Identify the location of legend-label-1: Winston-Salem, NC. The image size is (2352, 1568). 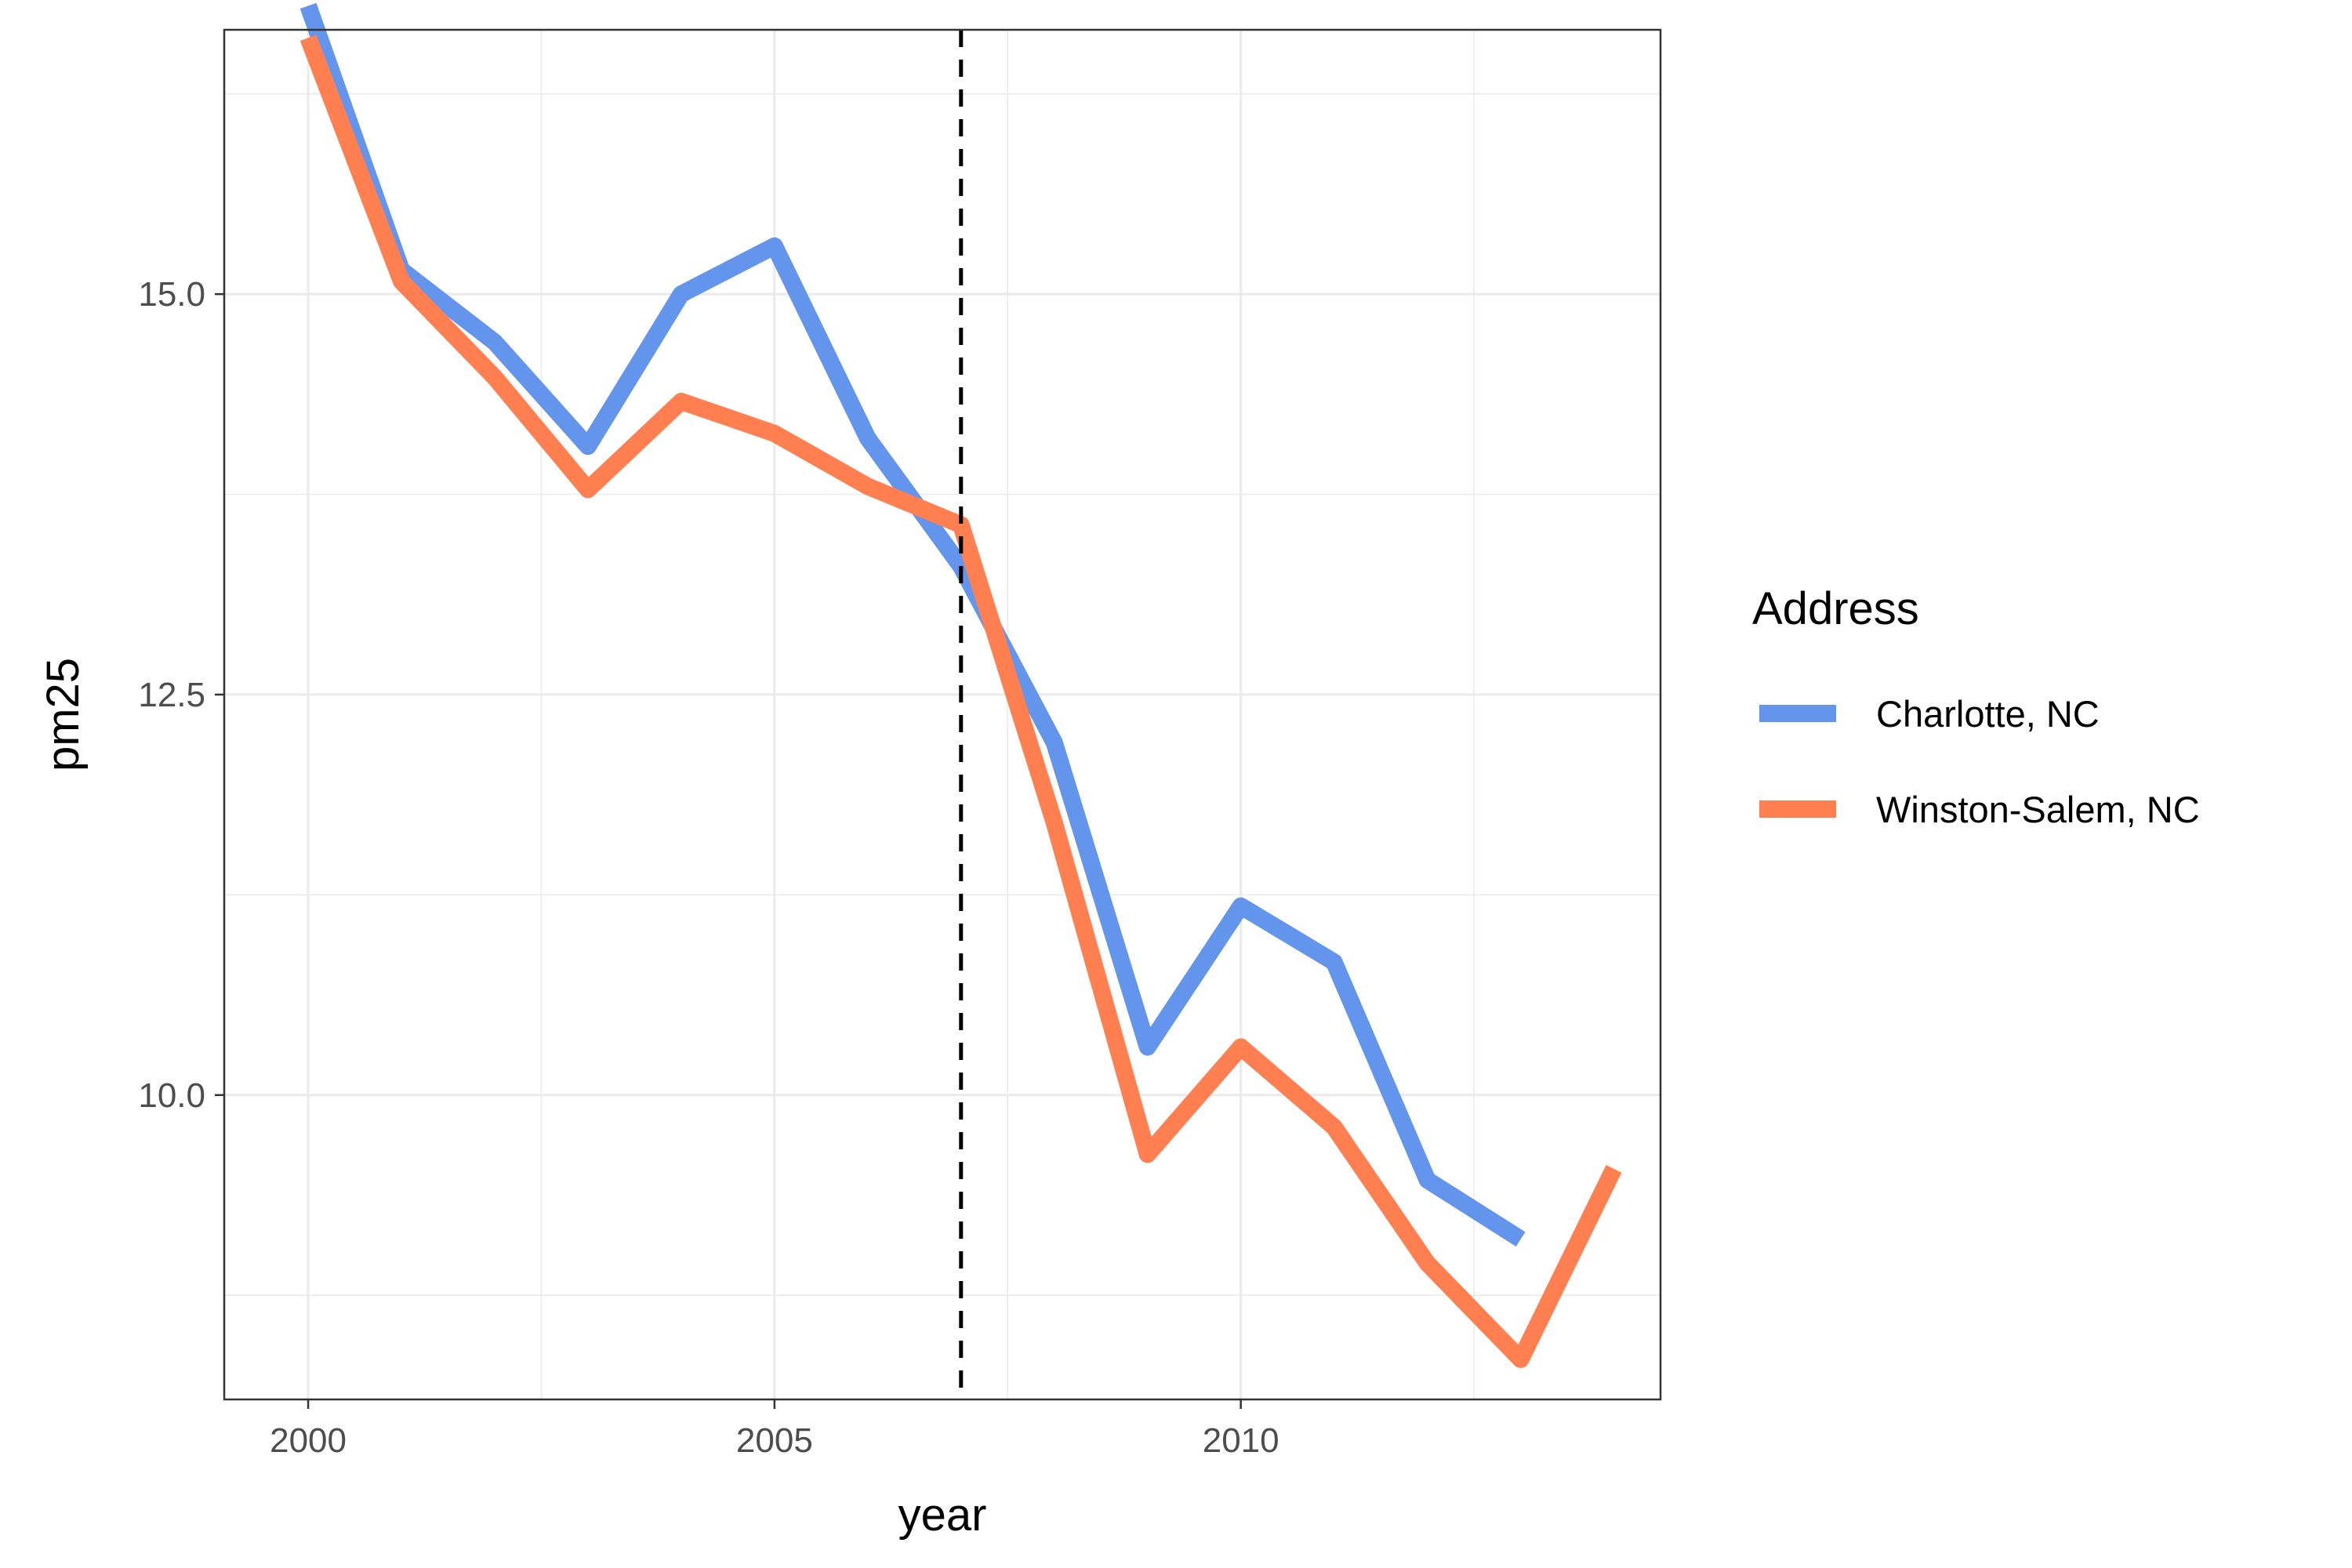
(2038, 810).